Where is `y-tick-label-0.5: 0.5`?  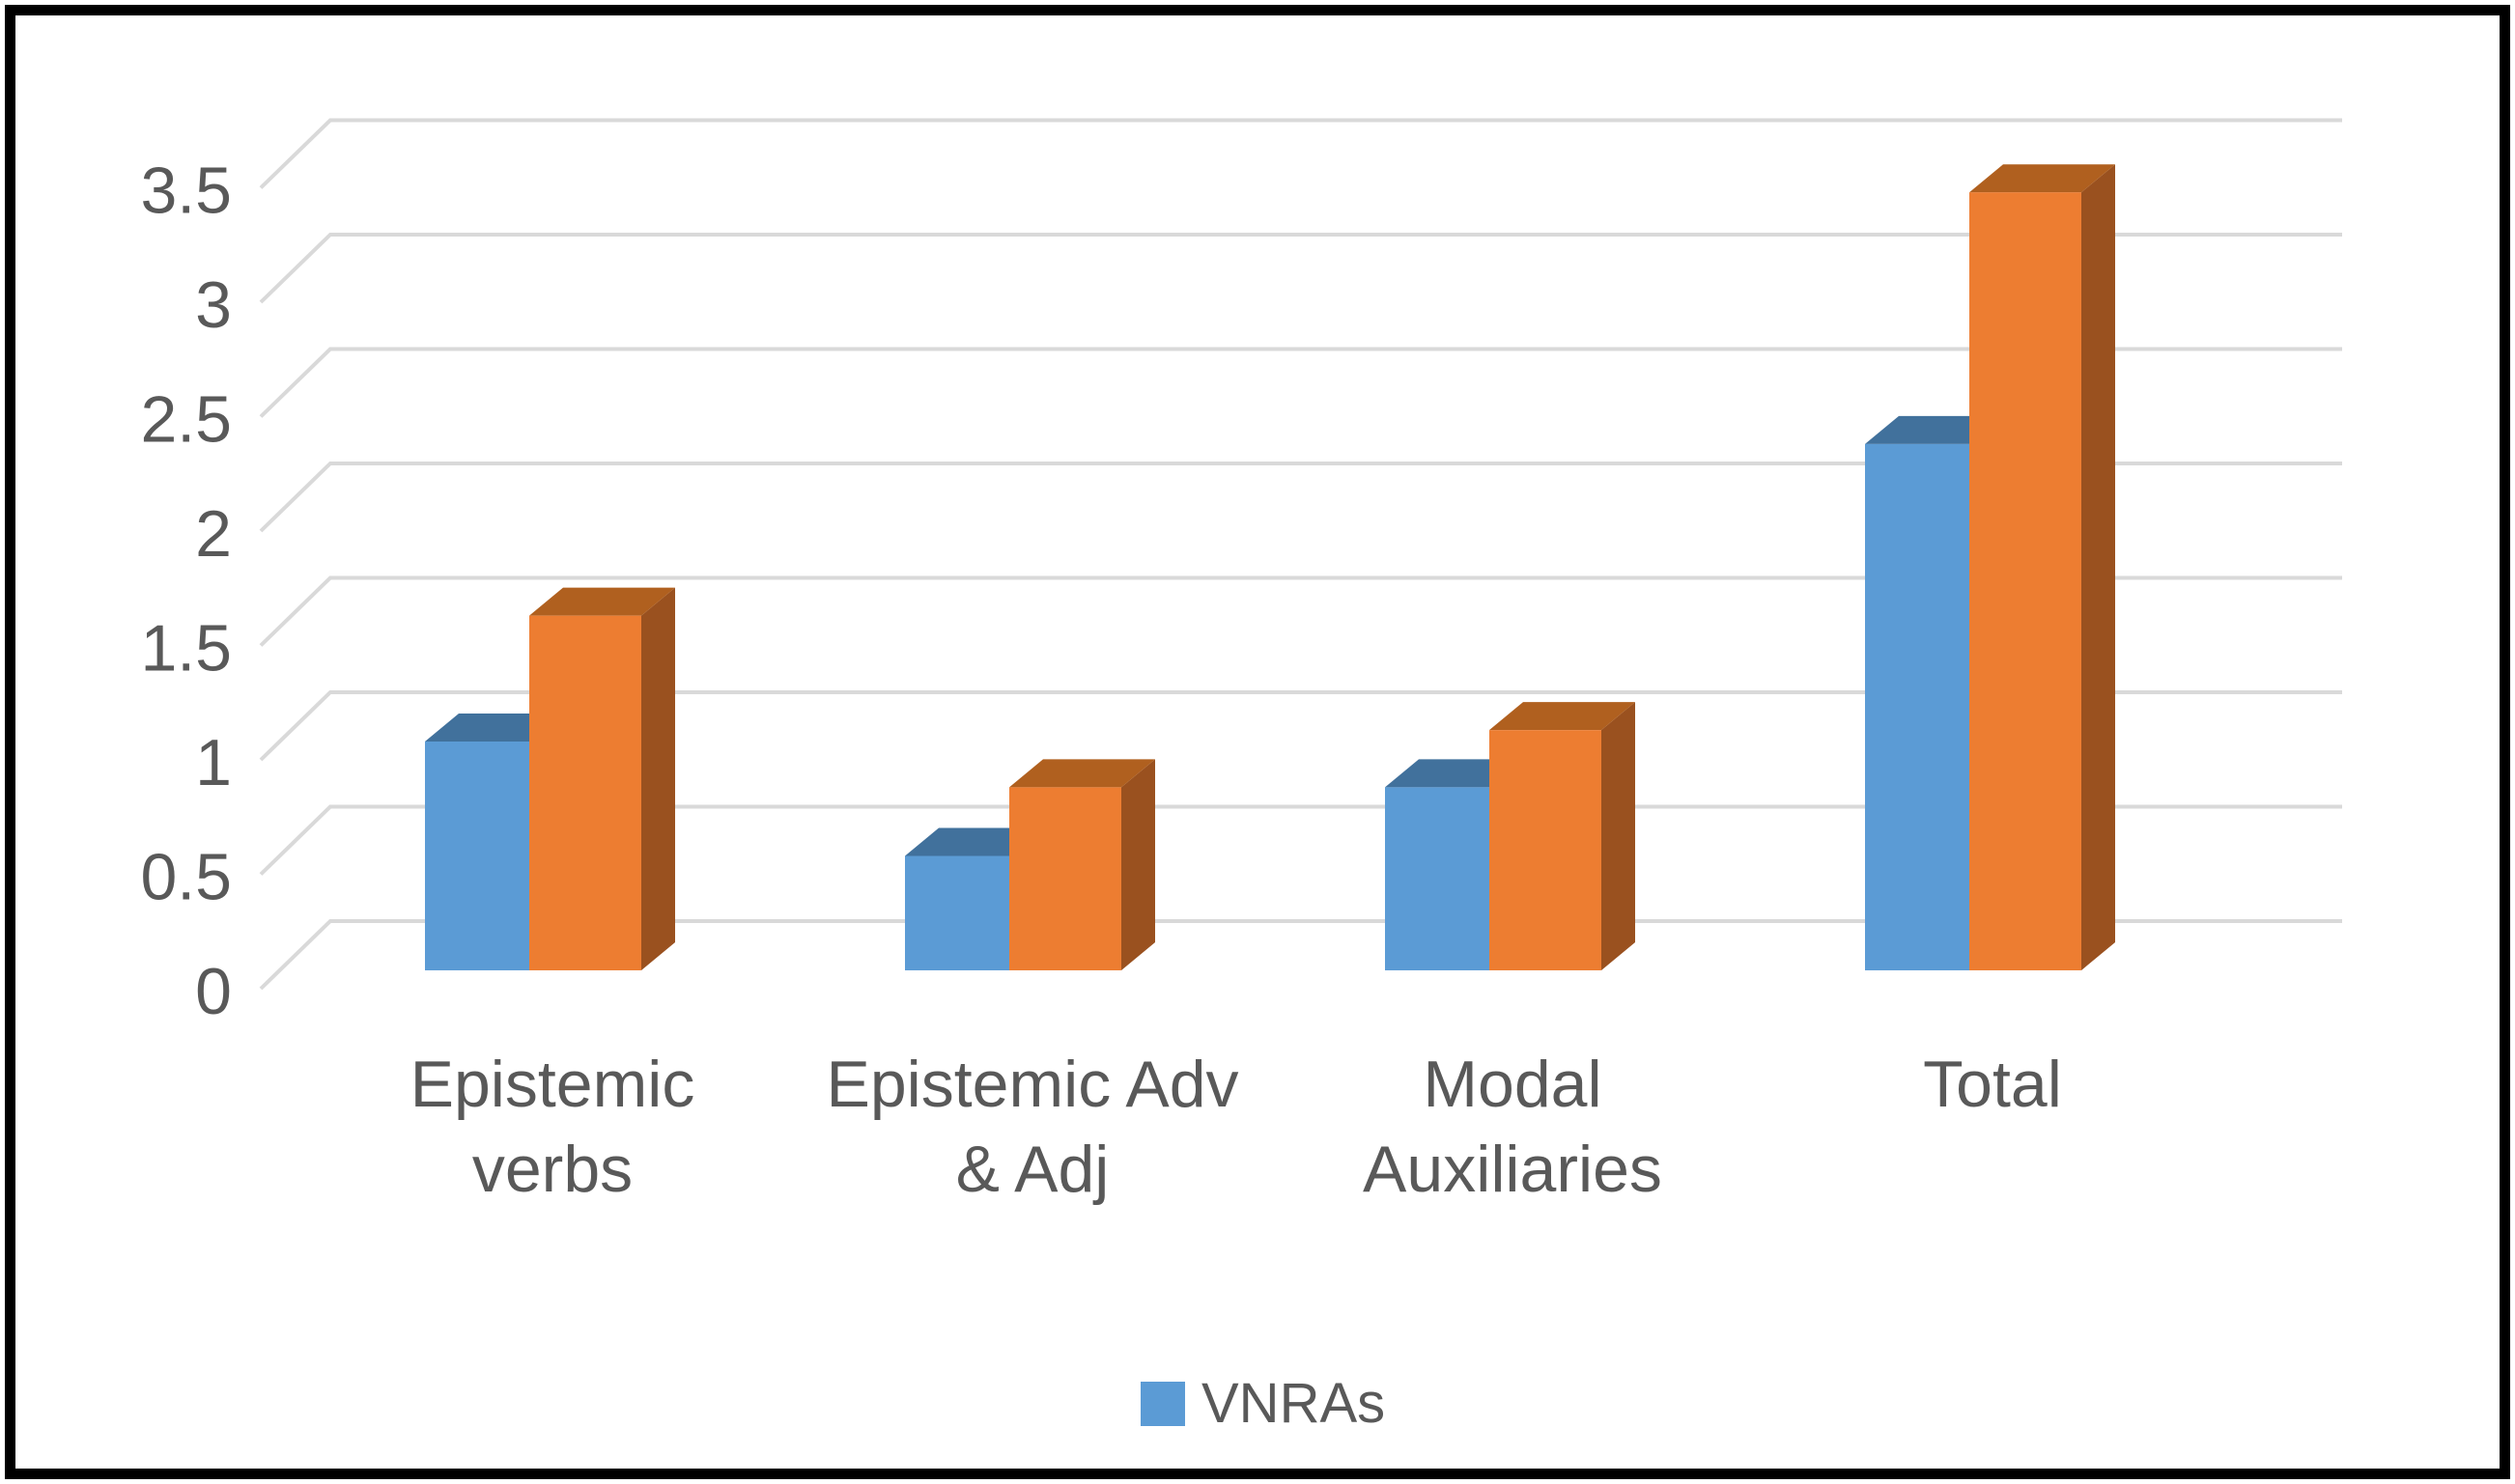
y-tick-label-0.5: 0.5 is located at coordinates (186, 877).